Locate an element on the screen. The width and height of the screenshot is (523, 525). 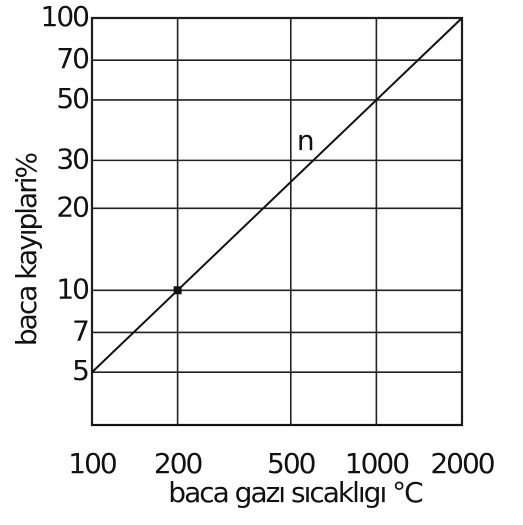
y-tick-label: 10 is located at coordinates (72, 288).